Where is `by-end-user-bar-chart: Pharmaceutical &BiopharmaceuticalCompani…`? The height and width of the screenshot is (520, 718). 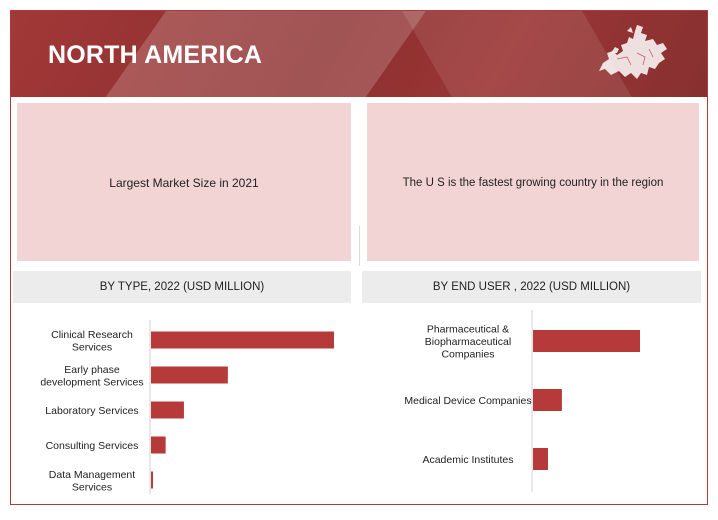 by-end-user-bar-chart: Pharmaceutical &BiopharmaceuticalCompani… is located at coordinates (522, 401).